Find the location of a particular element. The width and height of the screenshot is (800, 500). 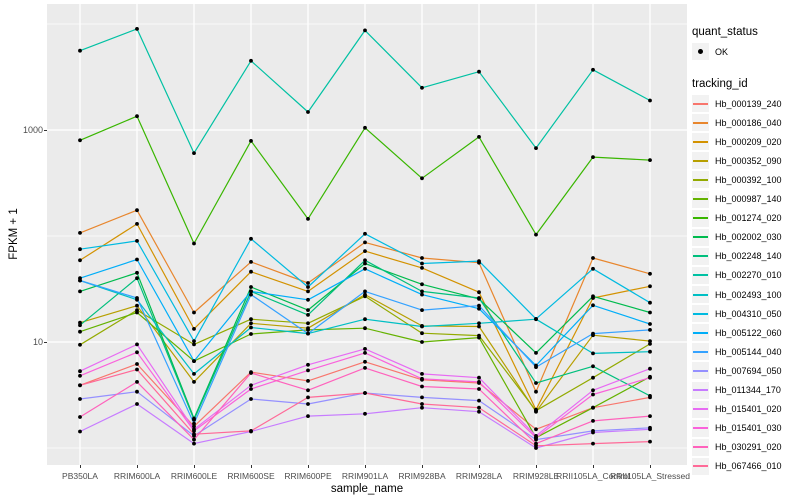

x-tick-label: RRIM600SE is located at coordinates (251, 476).